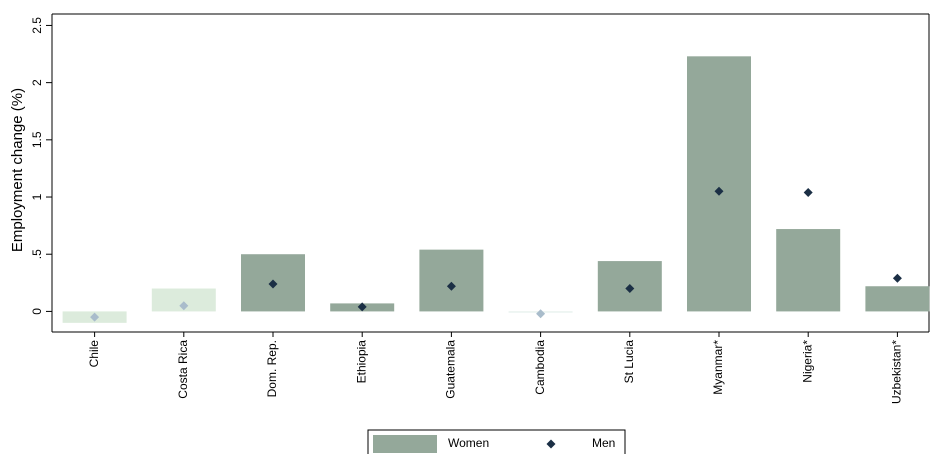 The width and height of the screenshot is (930, 454). Describe the element at coordinates (37, 82) in the screenshot. I see `y-tick-label: 2` at that location.